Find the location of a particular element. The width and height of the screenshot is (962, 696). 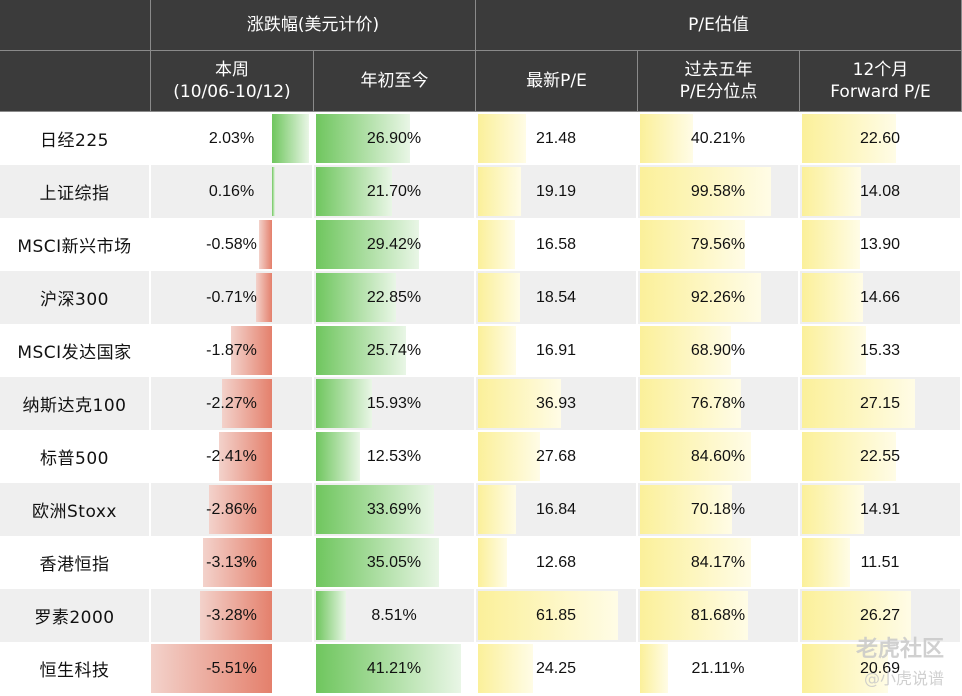

value-fwd: 13.90 is located at coordinates (880, 244).